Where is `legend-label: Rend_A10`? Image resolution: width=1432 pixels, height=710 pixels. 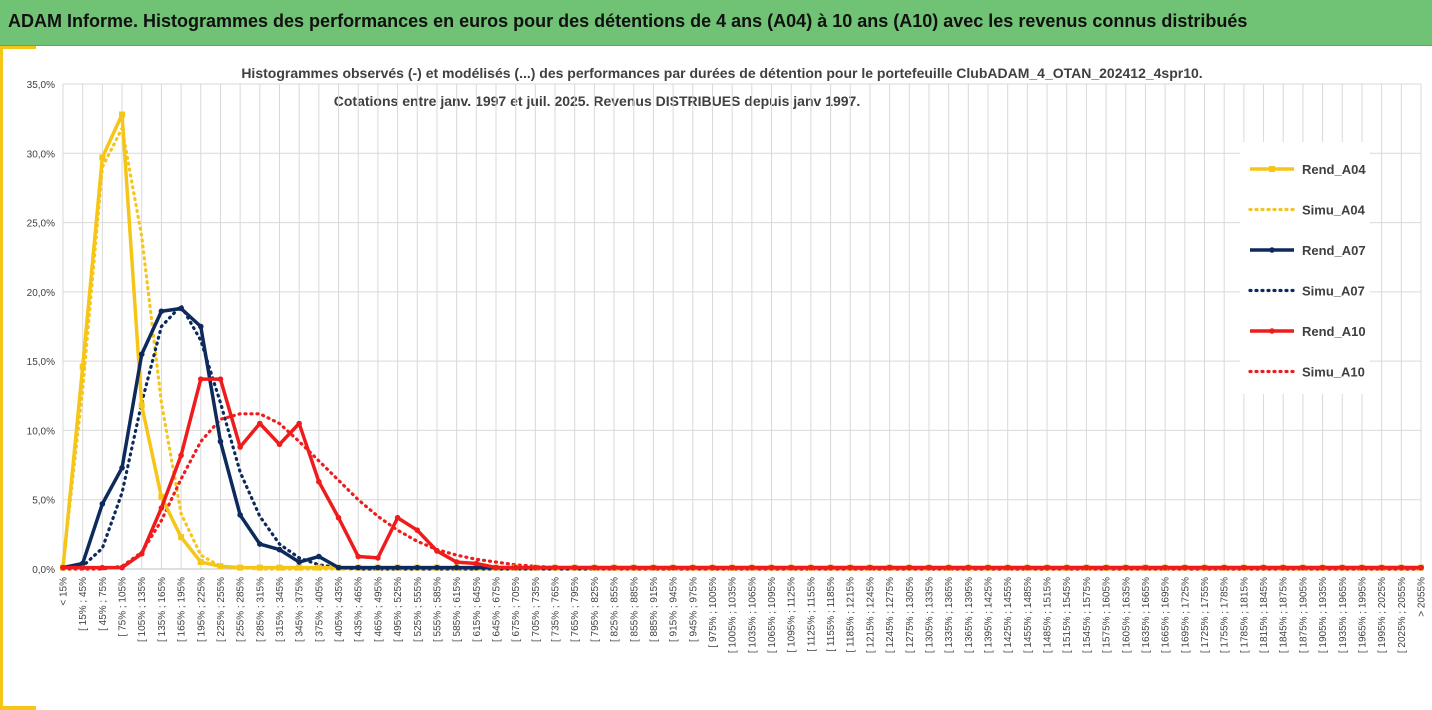 legend-label: Rend_A10 is located at coordinates (1334, 331).